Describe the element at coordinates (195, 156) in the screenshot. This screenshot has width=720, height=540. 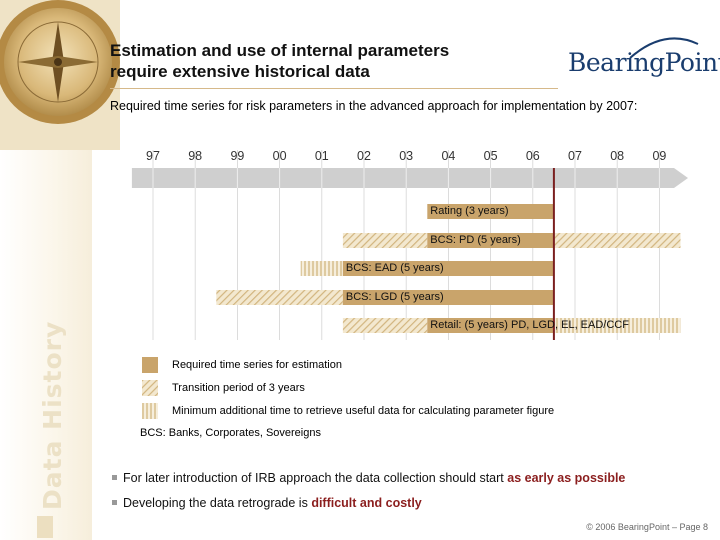
I see `year-label-98: 98` at that location.